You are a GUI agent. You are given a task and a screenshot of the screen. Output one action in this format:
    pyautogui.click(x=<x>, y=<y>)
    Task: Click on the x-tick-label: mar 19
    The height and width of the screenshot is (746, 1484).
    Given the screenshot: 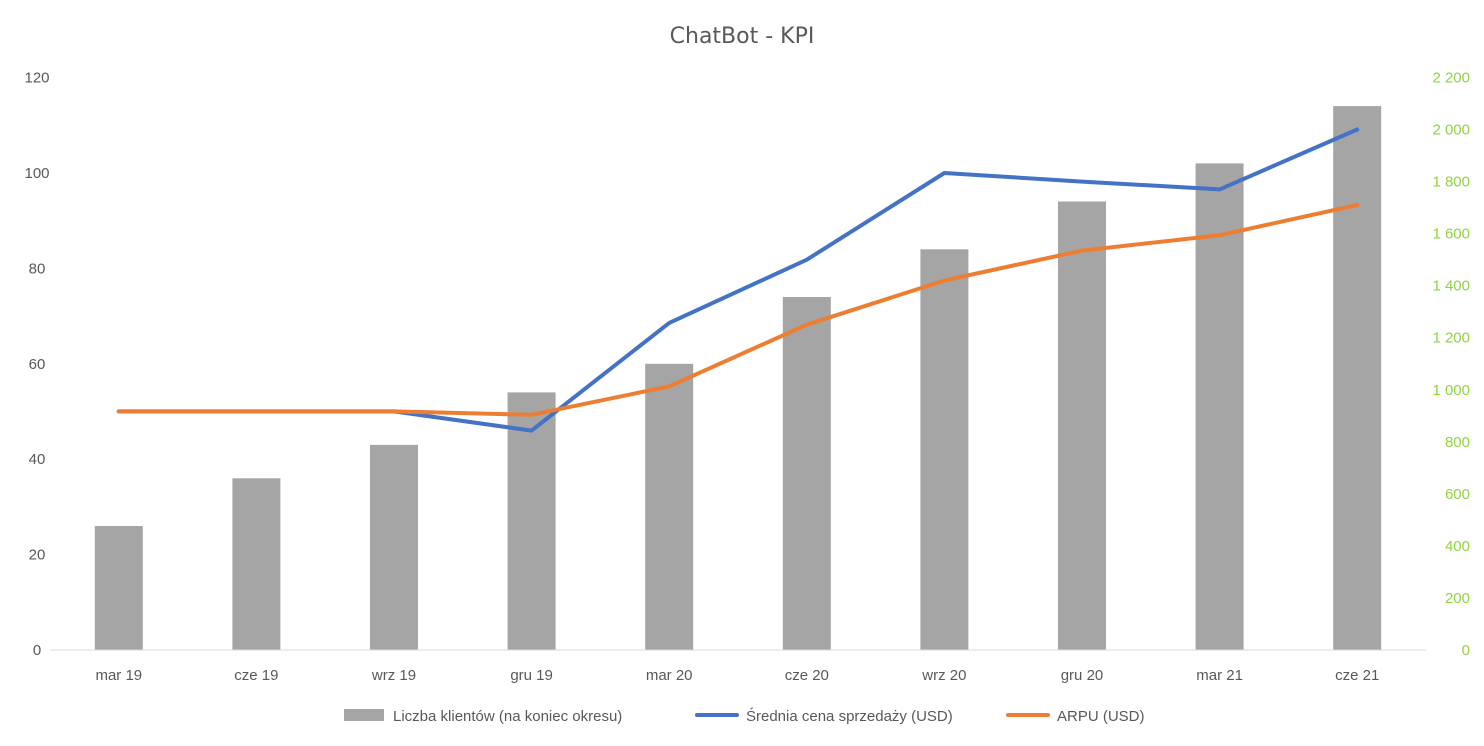 What is the action you would take?
    pyautogui.click(x=118, y=675)
    